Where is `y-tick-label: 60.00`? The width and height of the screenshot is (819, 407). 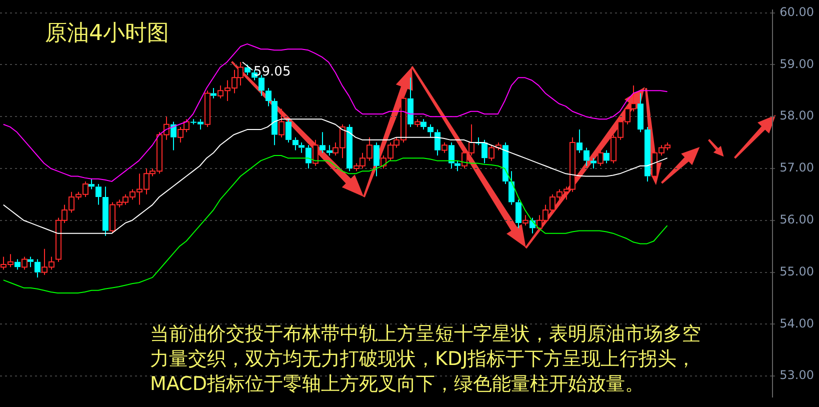 y-tick-label: 60.00 is located at coordinates (797, 11).